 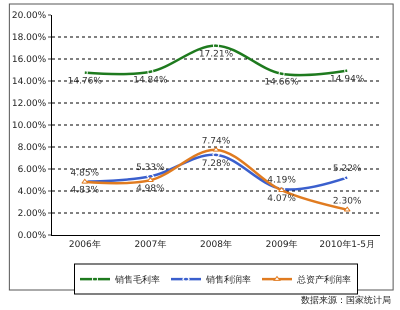 I want to click on y-tick-label: 16.00%, so click(x=29, y=60).